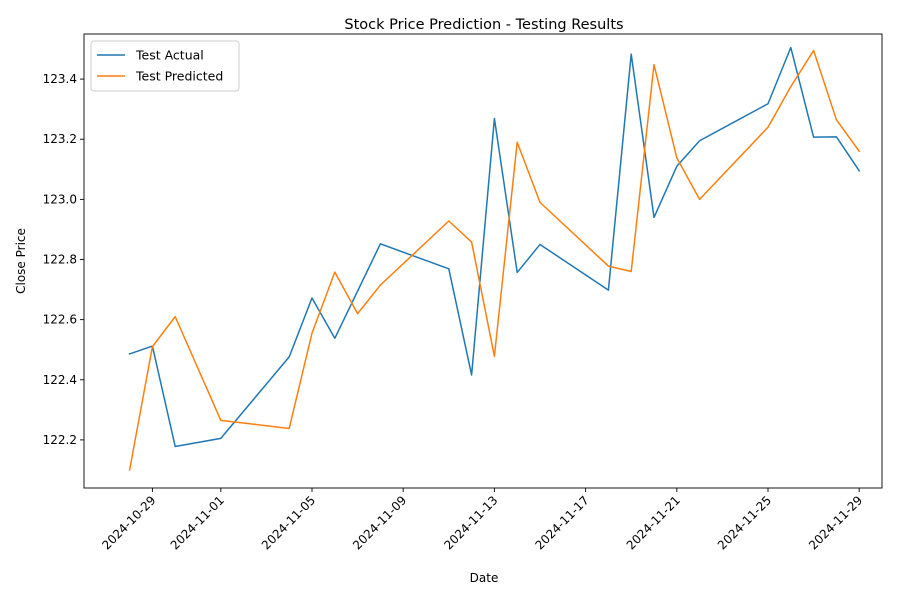 The width and height of the screenshot is (900, 600). I want to click on y-tick-label: 123.0, so click(60, 199).